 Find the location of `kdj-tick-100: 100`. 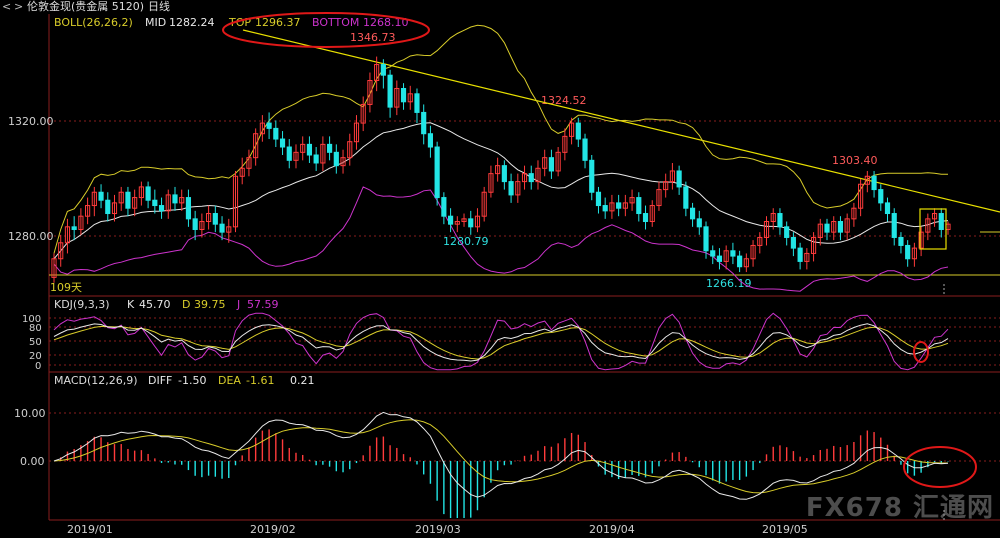

kdj-tick-100: 100 is located at coordinates (31, 319).